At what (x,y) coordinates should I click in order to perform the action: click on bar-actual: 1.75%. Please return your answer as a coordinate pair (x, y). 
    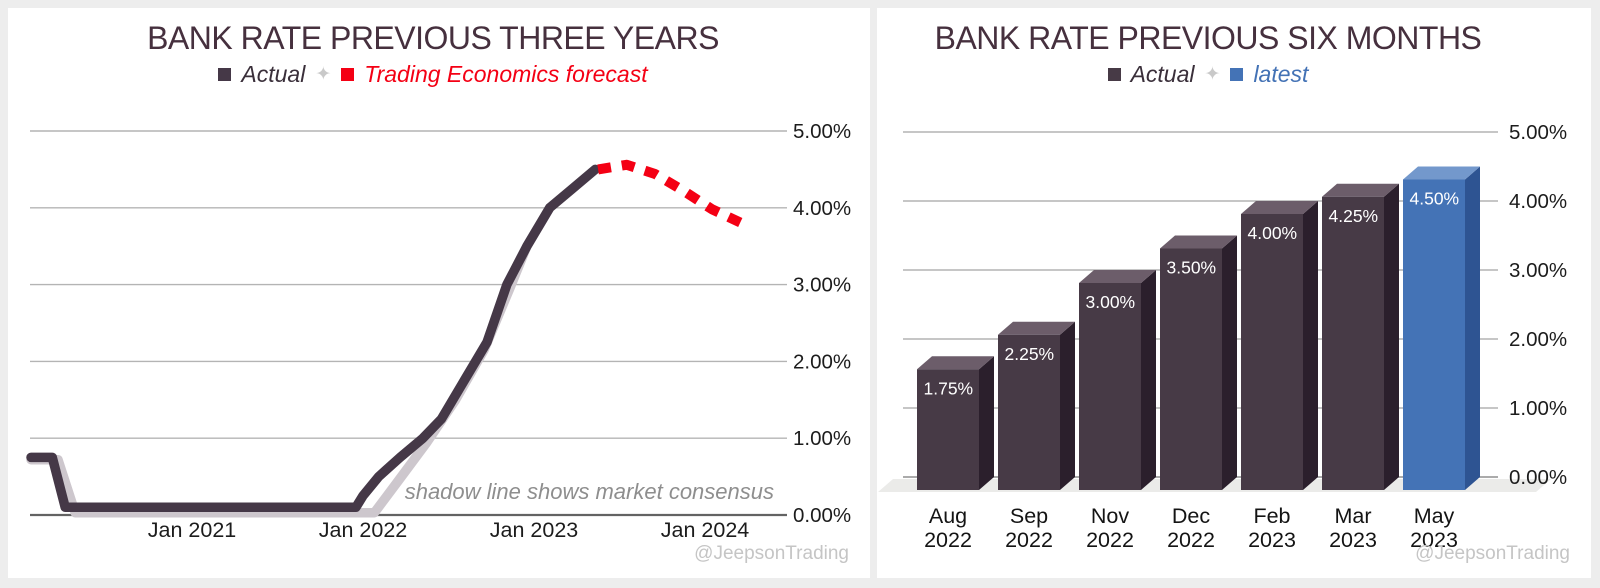
    Looking at the image, I should click on (955, 423).